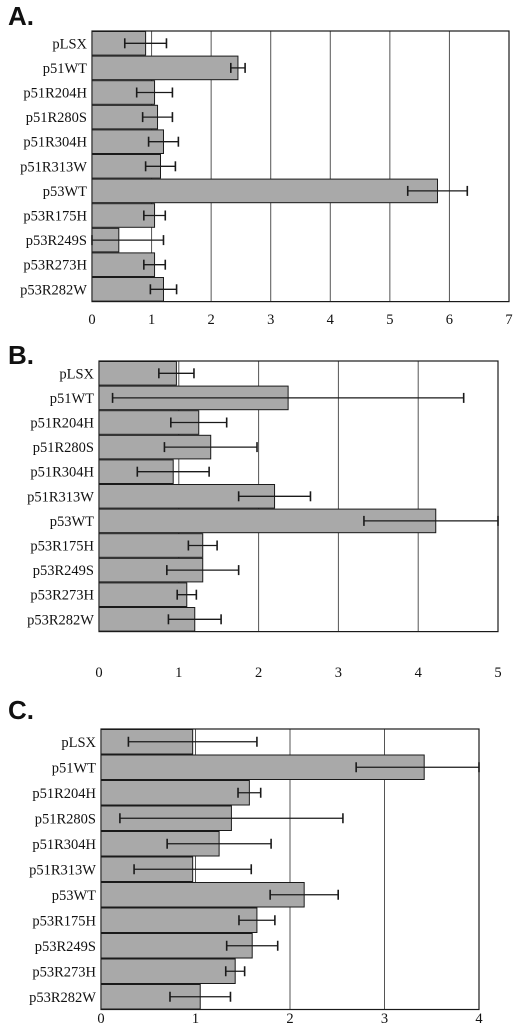  Describe the element at coordinates (151, 320) in the screenshot. I see `x-tick-label-a-1: 1` at that location.